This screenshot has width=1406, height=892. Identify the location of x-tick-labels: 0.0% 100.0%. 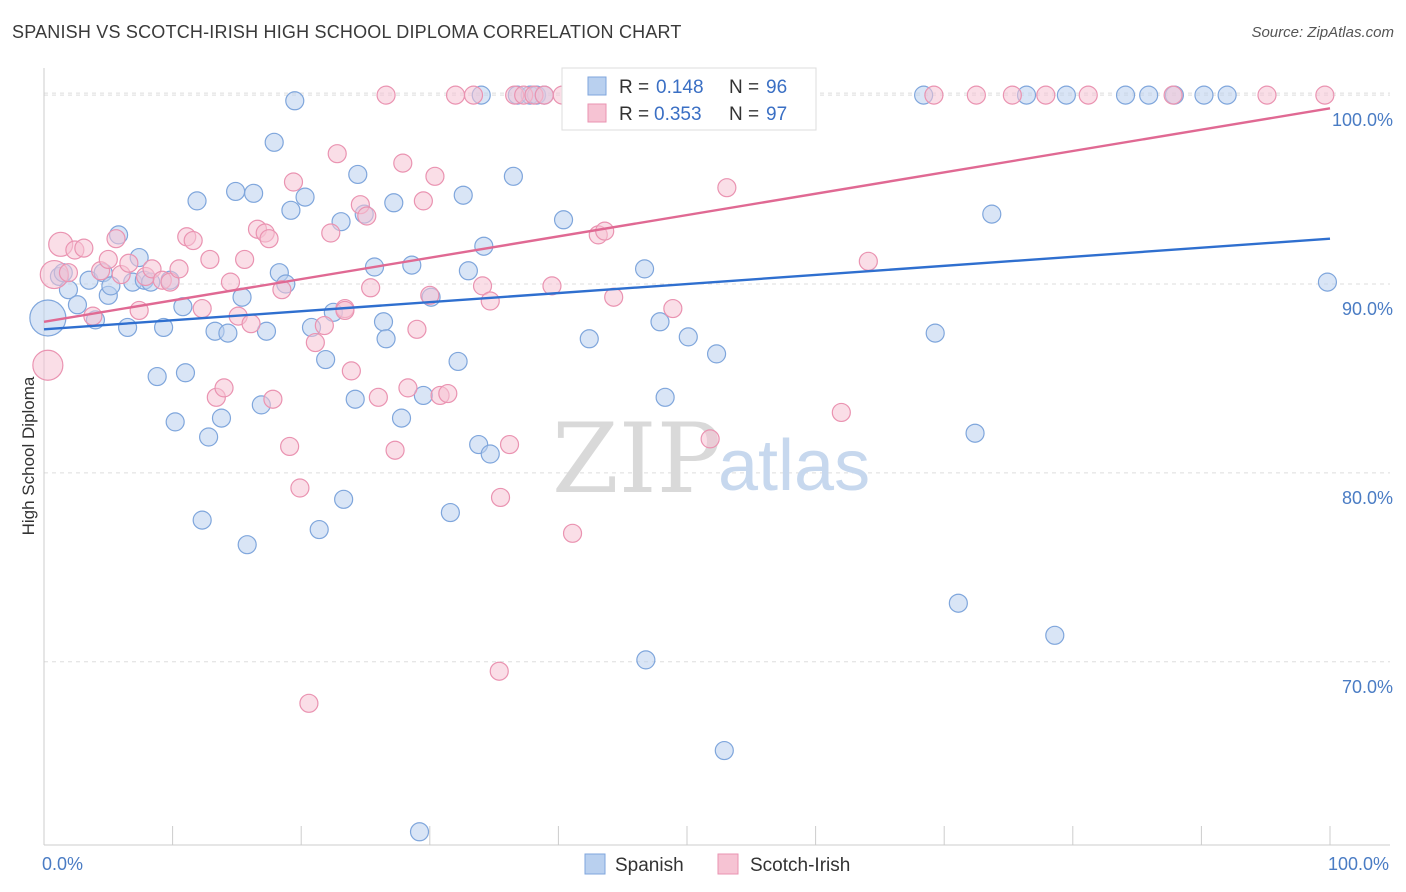
(715, 864).